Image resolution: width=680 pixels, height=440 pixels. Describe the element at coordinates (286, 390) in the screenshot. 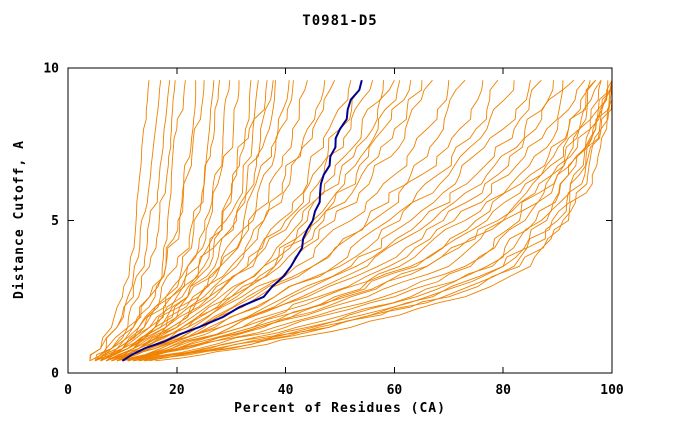

I see `x-tick-label: 40` at that location.